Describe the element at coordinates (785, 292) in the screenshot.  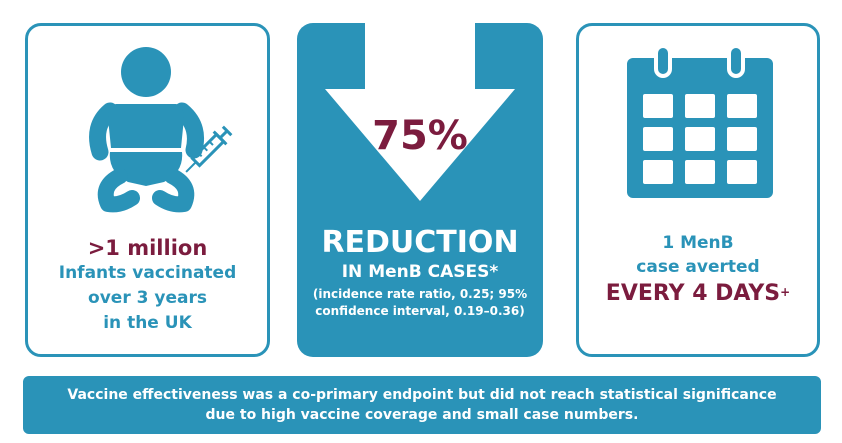
I see `cases-frequency-mark: +` at that location.